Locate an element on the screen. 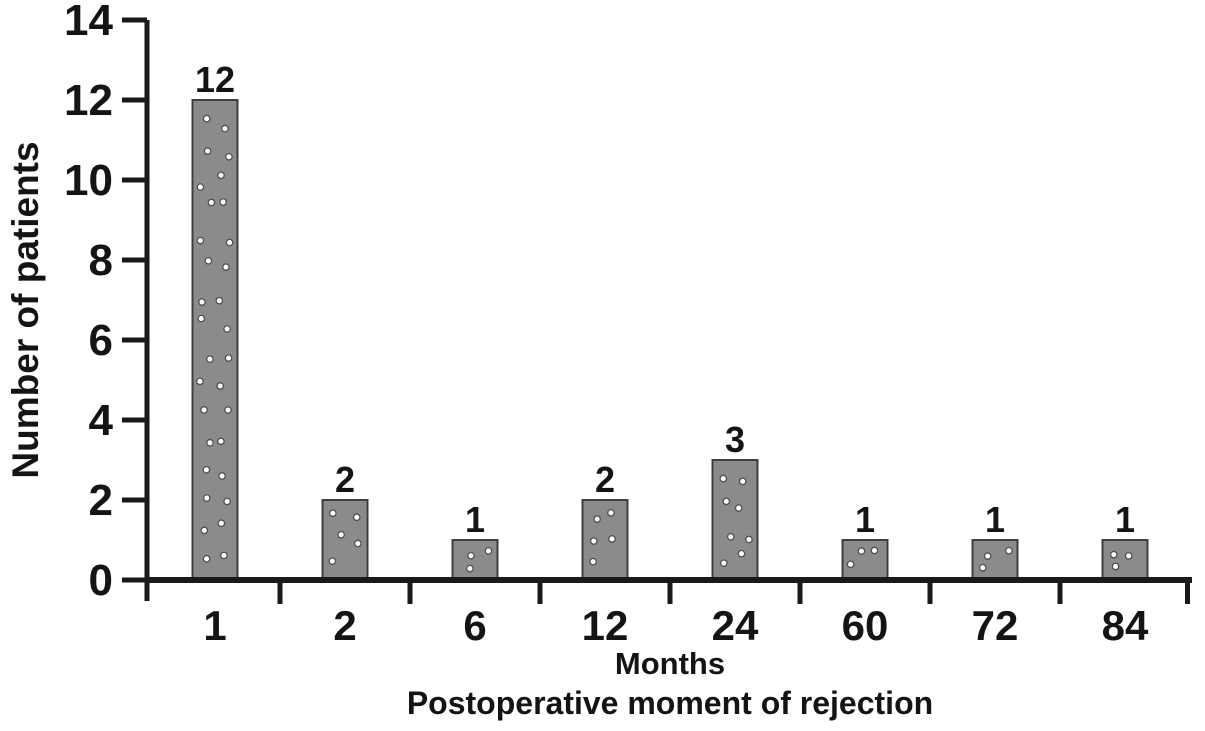 Image resolution: width=1205 pixels, height=731 pixels. x-tick-label: 72 is located at coordinates (995, 625).